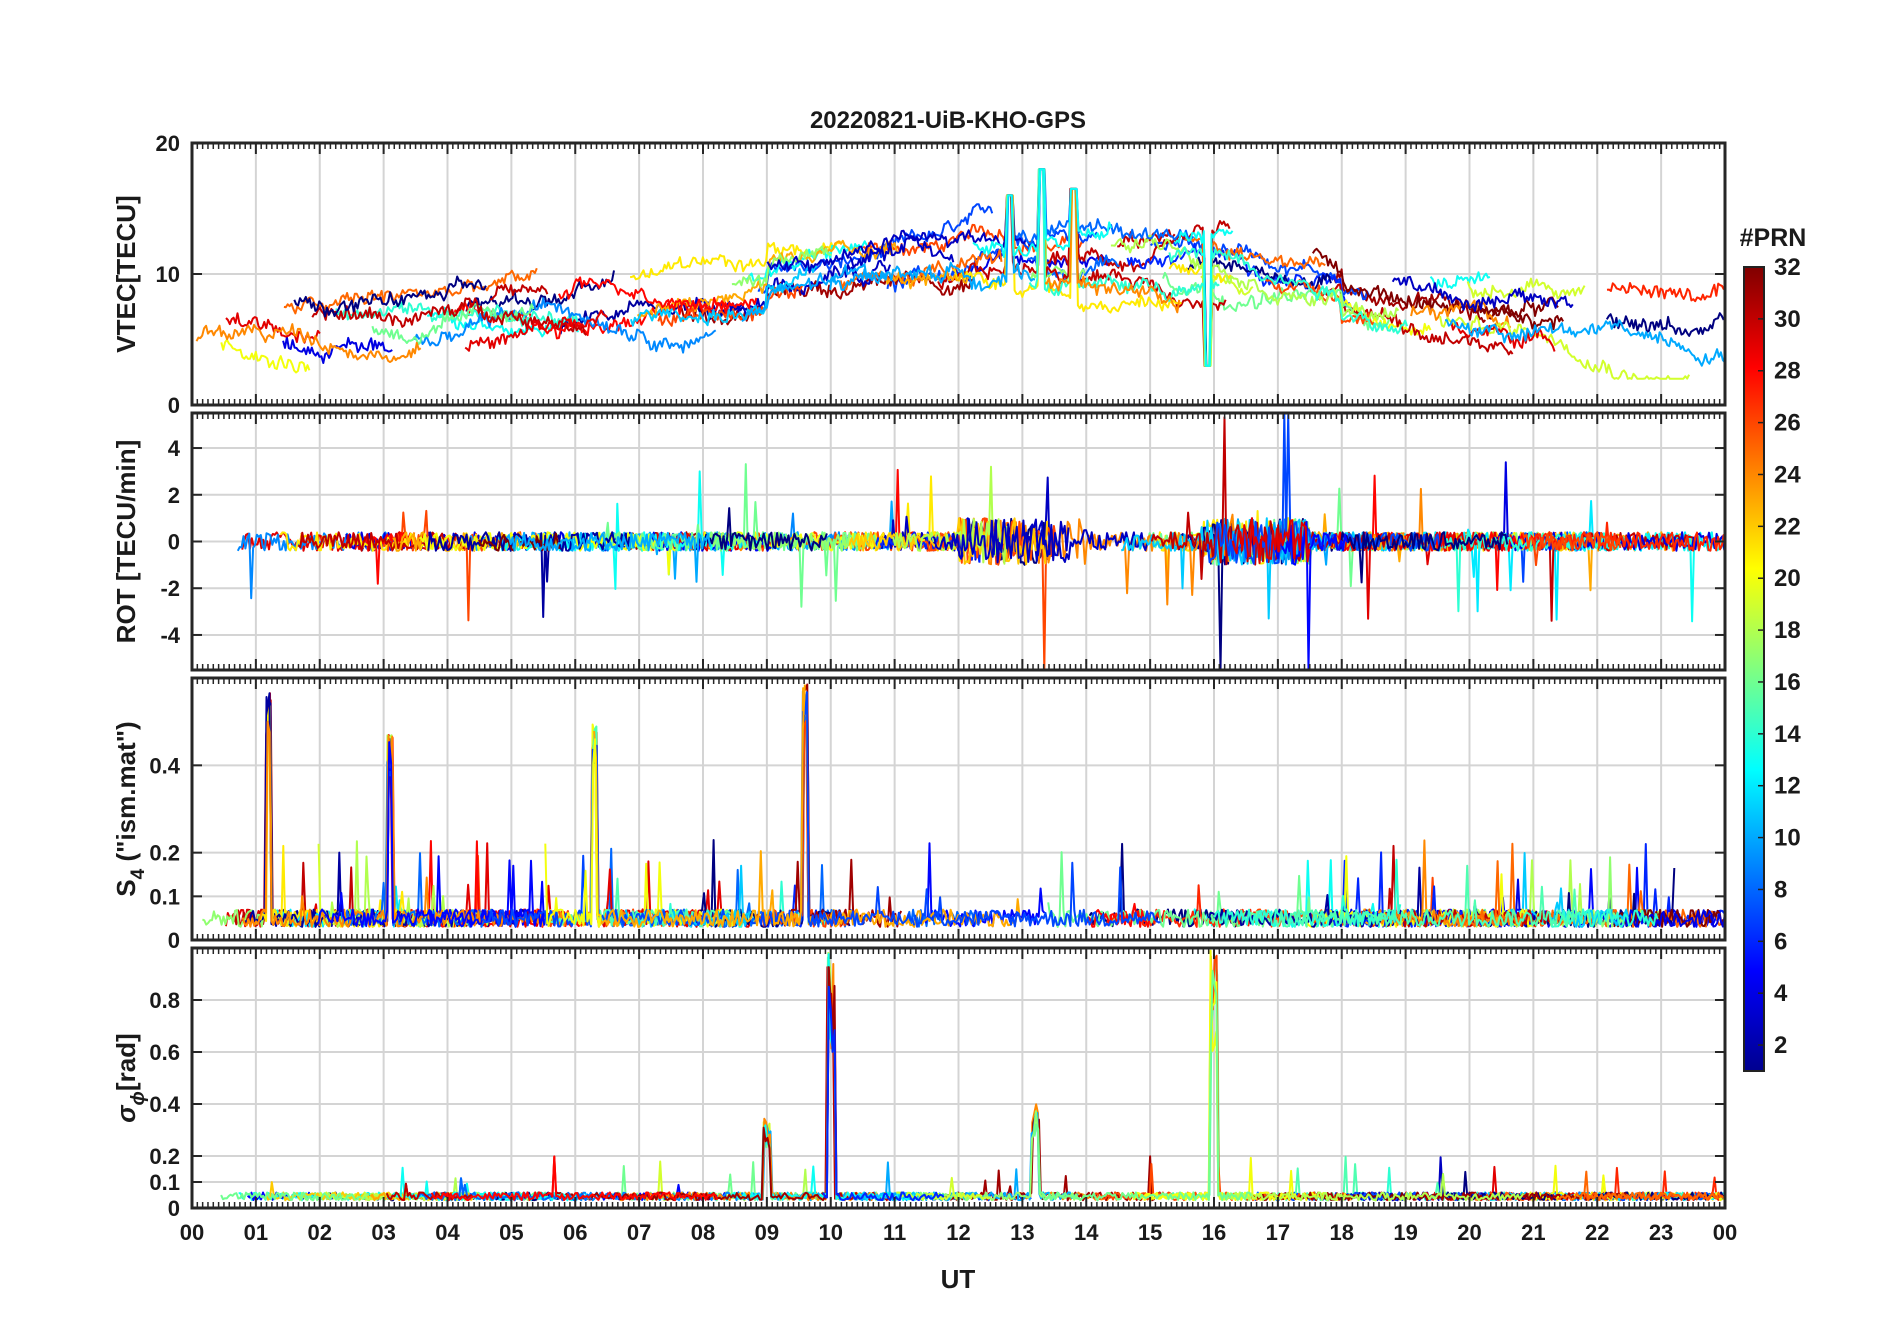 This screenshot has height=1330, width=1902. What do you see at coordinates (575, 1232) in the screenshot?
I see `x-tick-label: 06` at bounding box center [575, 1232].